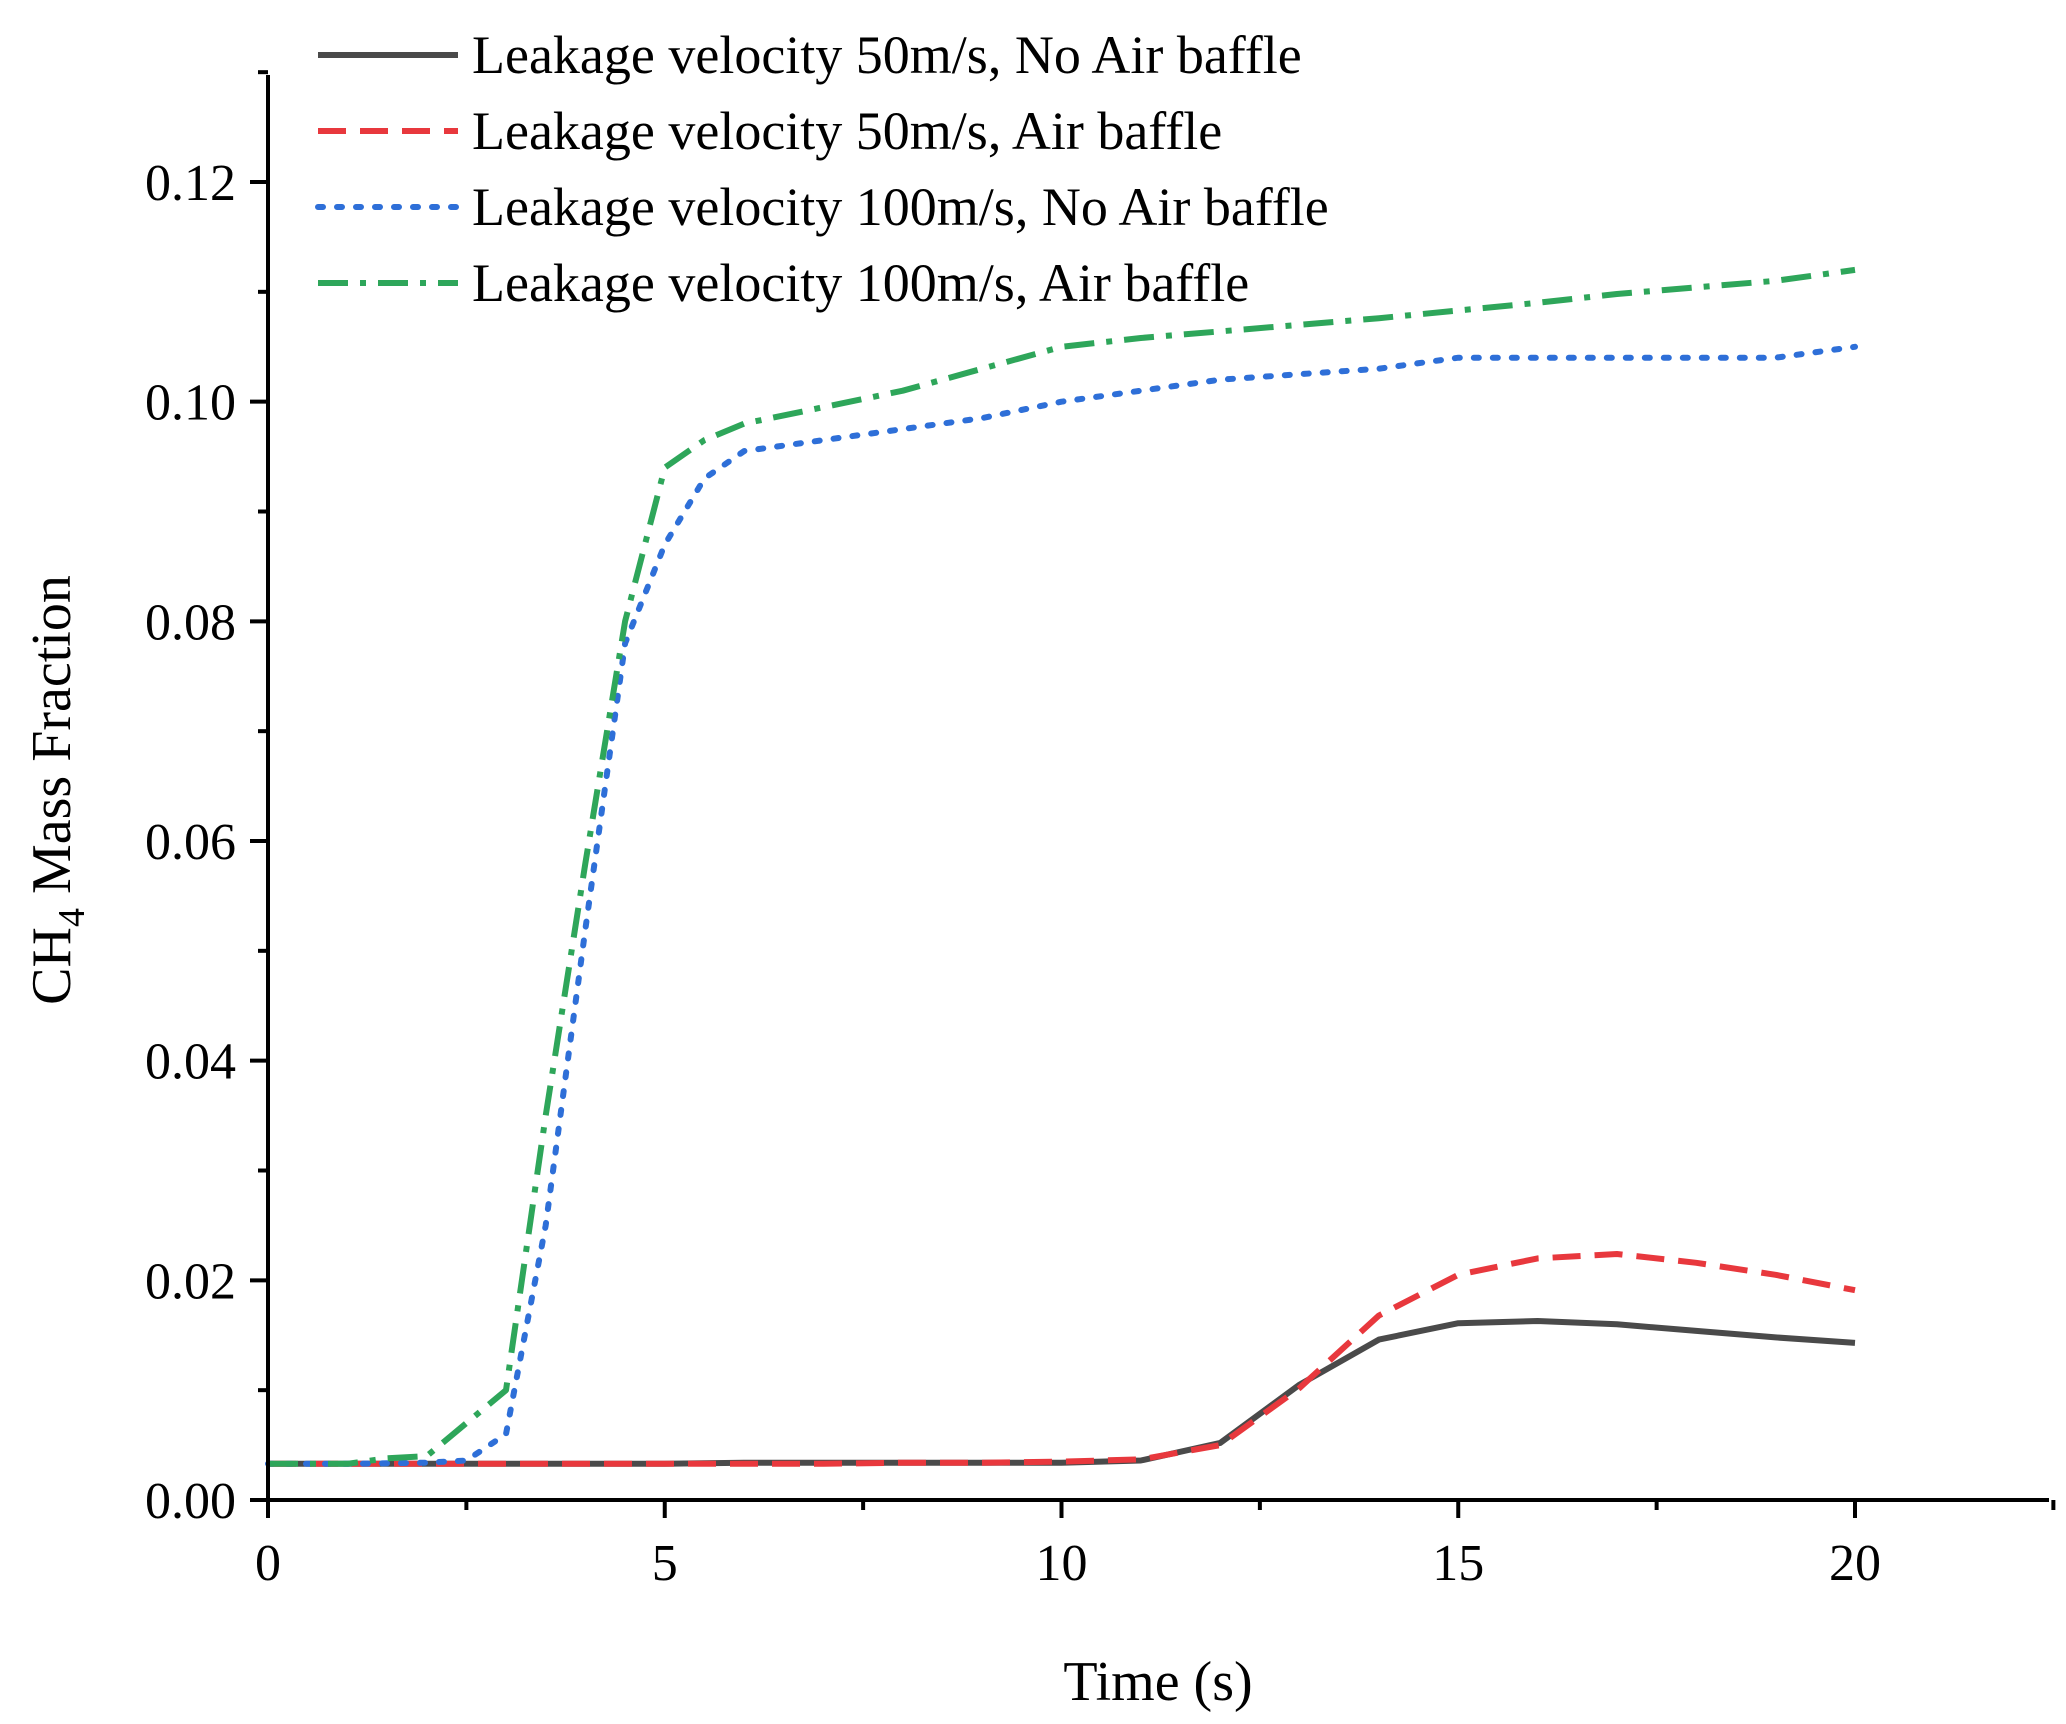 The image size is (2066, 1724). I want to click on legend-label-2: Leakage velocity 50m/s, Air baffle, so click(847, 131).